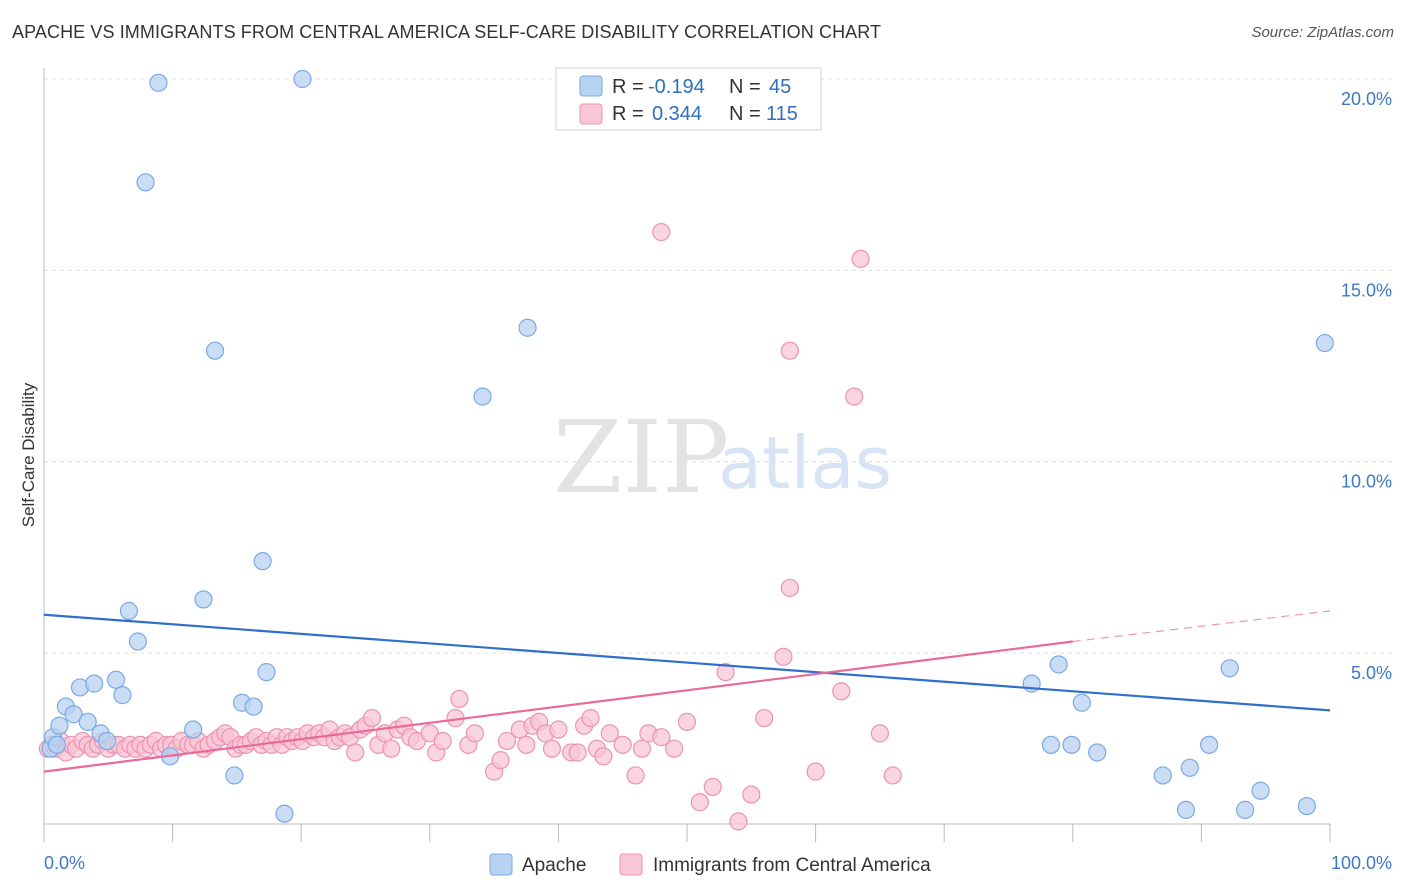  I want to click on y-axis-label: Self-Care Disability, so click(28, 454).